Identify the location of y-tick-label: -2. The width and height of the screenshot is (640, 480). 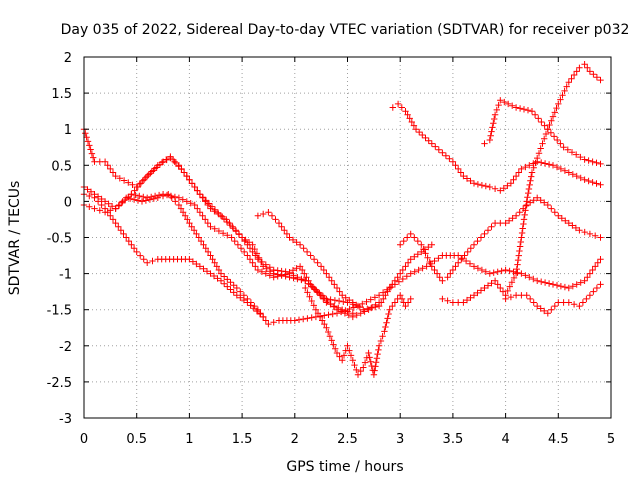
(65, 347).